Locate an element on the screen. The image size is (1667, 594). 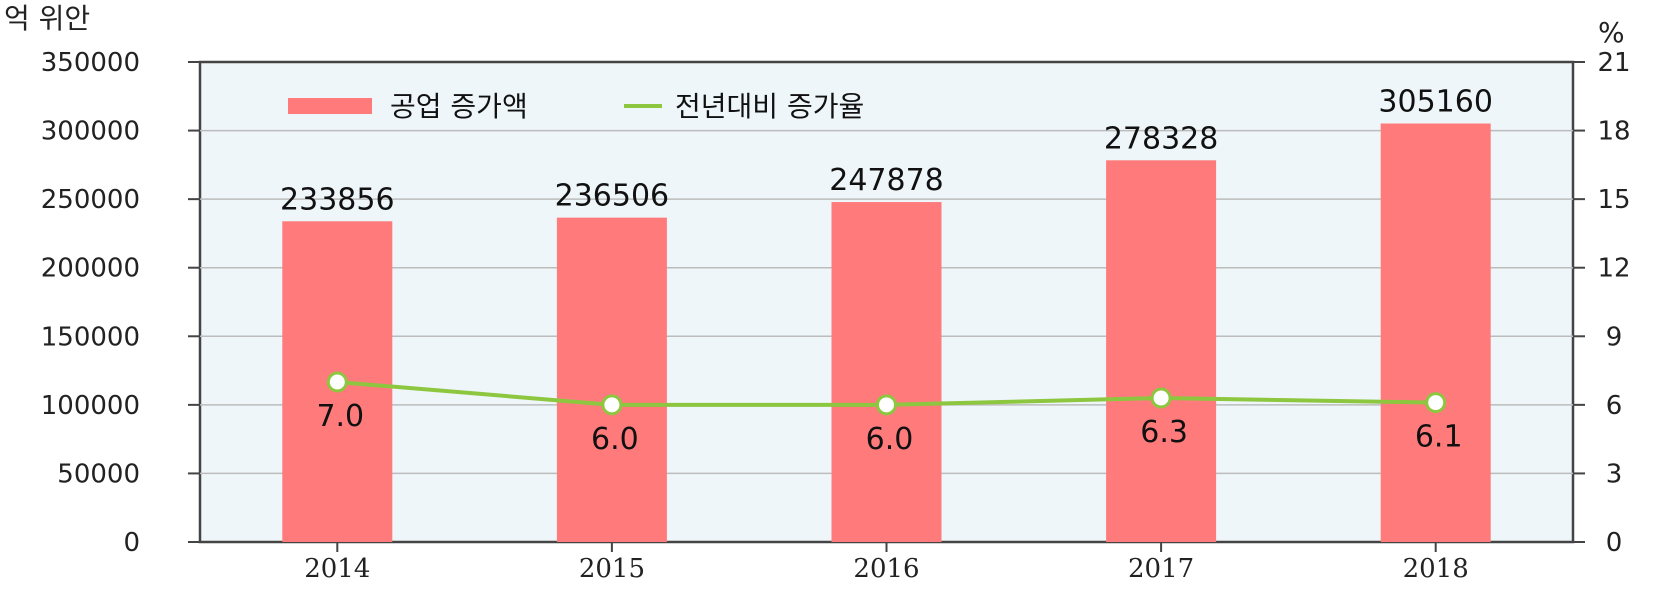
bar-value-label: 278328 is located at coordinates (1161, 138).